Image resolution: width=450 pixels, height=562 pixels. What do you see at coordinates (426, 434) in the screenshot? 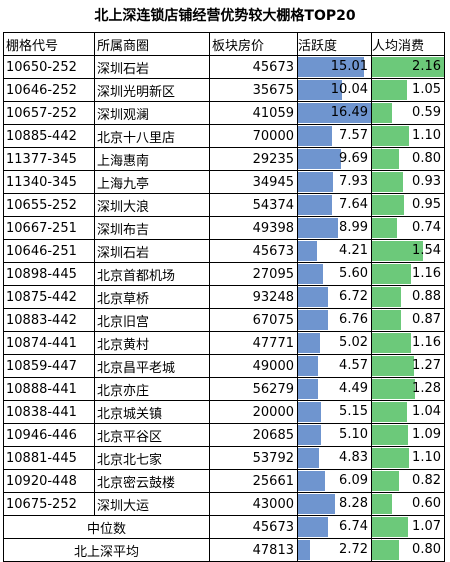
I see `spending-value: 1.09` at bounding box center [426, 434].